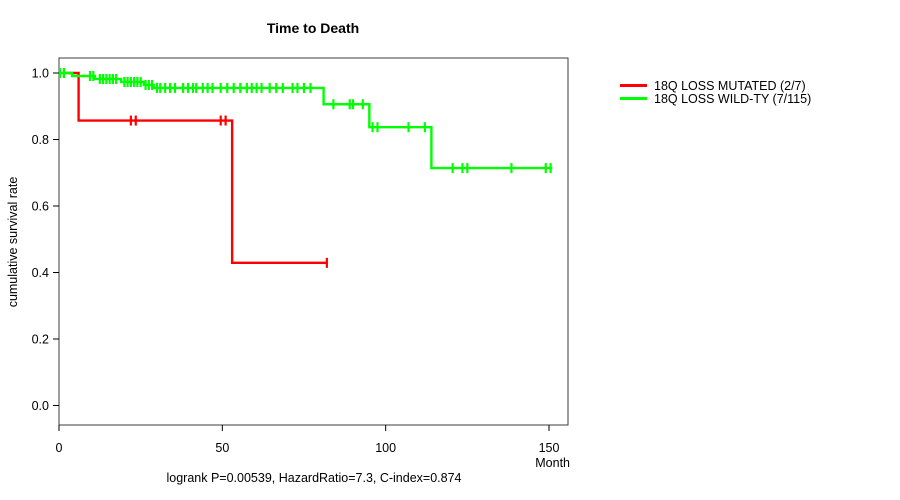 This screenshot has width=900, height=500. What do you see at coordinates (552, 463) in the screenshot?
I see `x-axis-title: Month` at bounding box center [552, 463].